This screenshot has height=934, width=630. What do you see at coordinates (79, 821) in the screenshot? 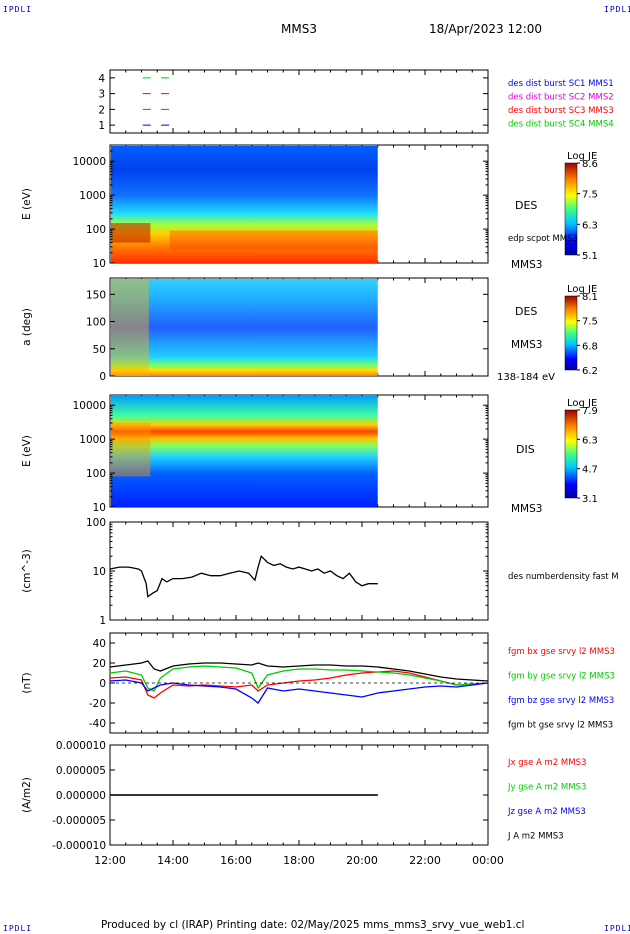
I see `y-tick-label: -0.000005` at bounding box center [79, 821].